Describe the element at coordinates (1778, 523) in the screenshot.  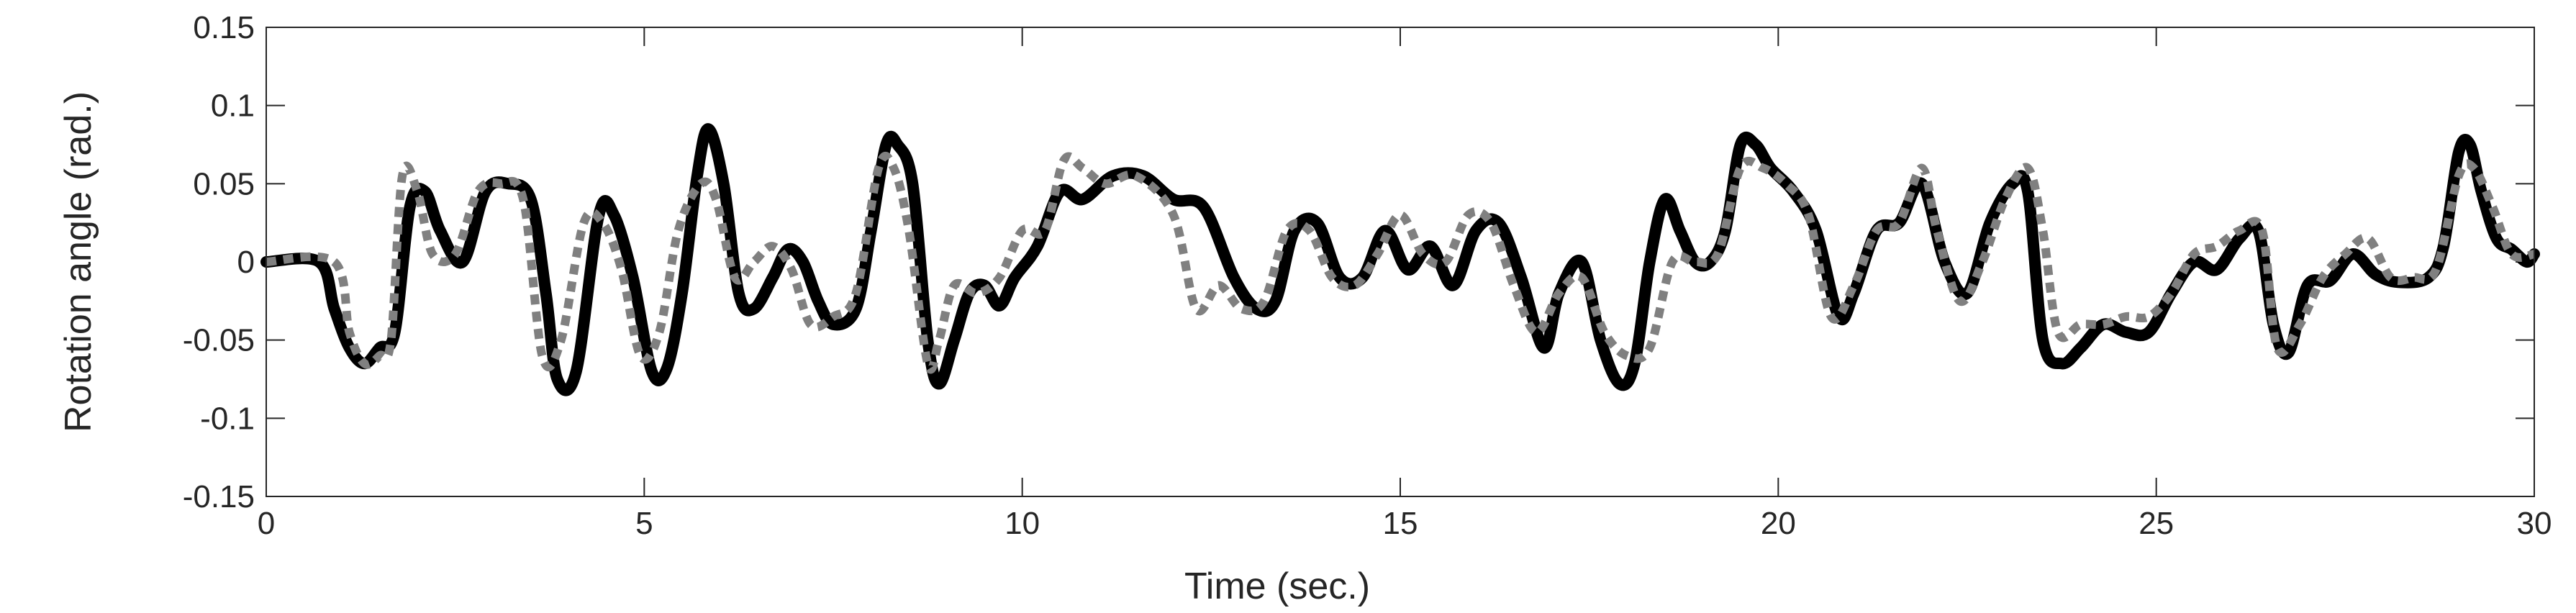
I see `x-tick-label: 20` at that location.